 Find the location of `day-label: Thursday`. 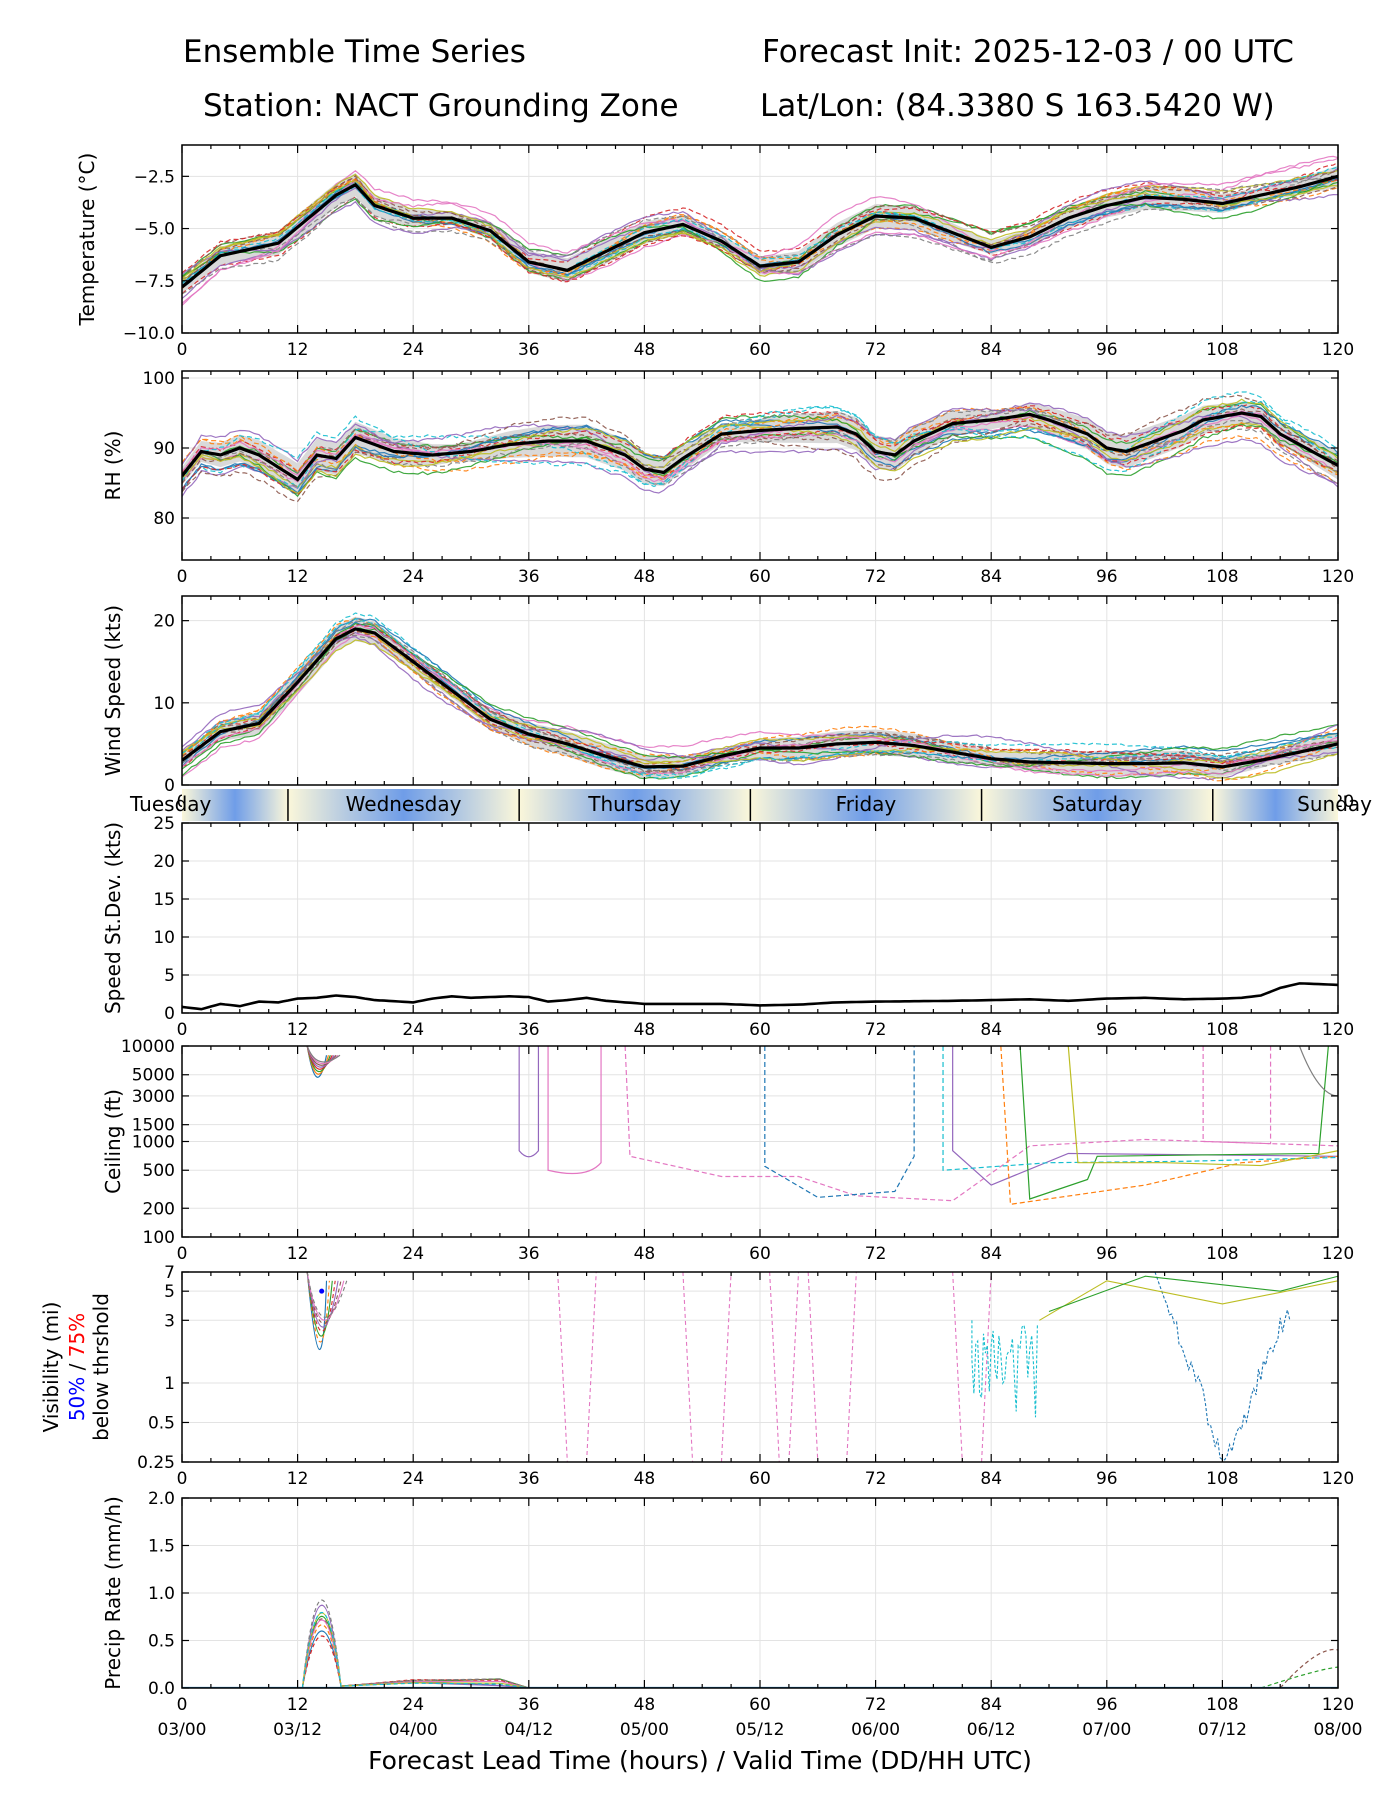

day-label: Thursday is located at coordinates (634, 804).